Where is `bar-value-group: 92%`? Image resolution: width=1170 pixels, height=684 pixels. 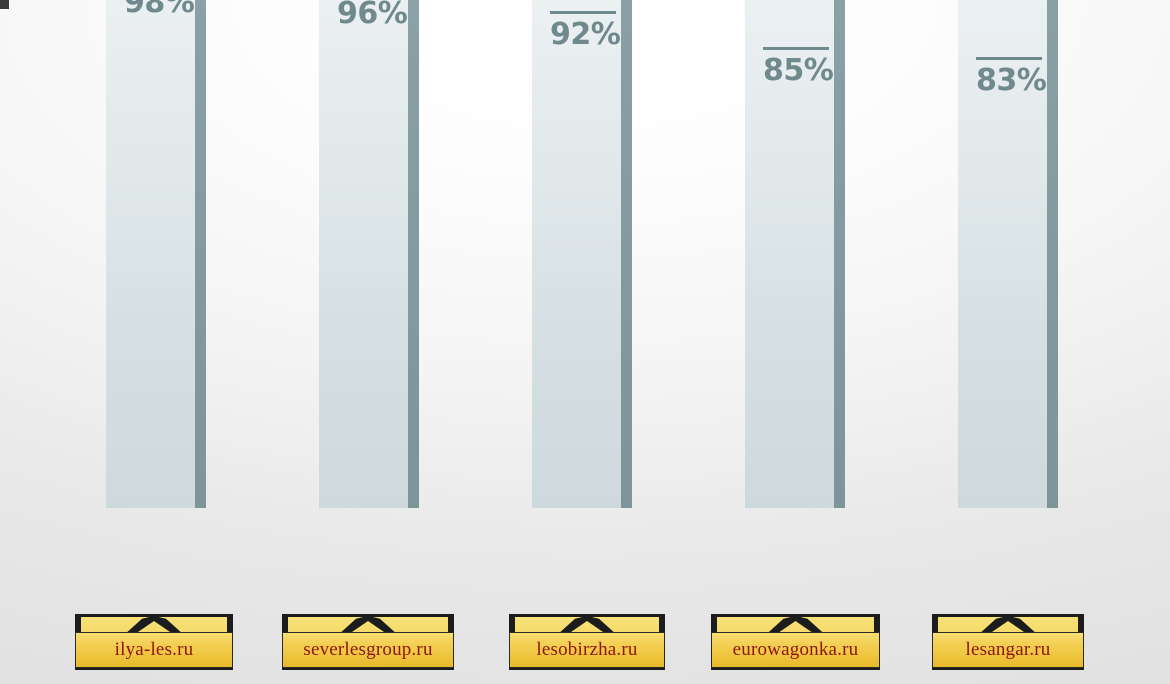
bar-value-group: 92% is located at coordinates (585, 30).